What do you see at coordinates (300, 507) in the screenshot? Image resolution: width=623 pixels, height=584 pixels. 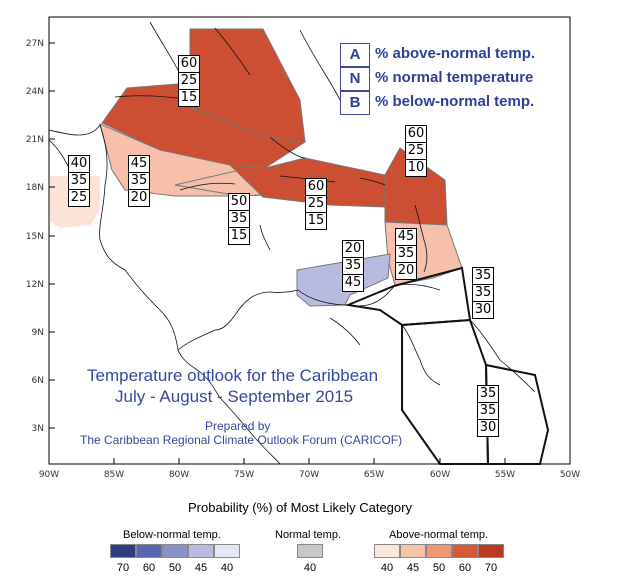 I see `colorbar-caption: Probability (%) of Most Likely Category` at bounding box center [300, 507].